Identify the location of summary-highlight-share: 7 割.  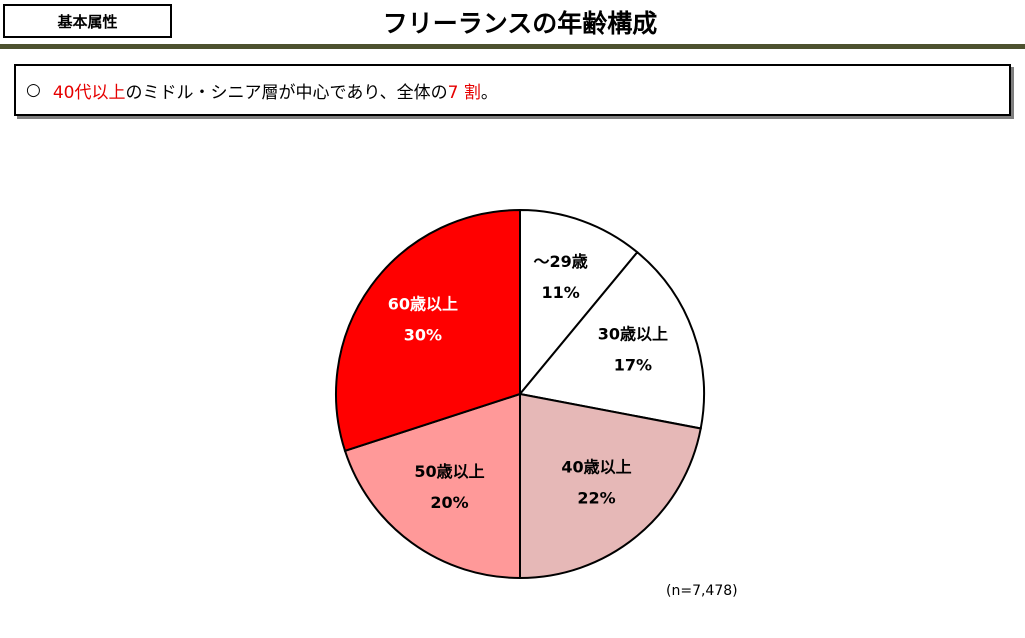
(464, 92).